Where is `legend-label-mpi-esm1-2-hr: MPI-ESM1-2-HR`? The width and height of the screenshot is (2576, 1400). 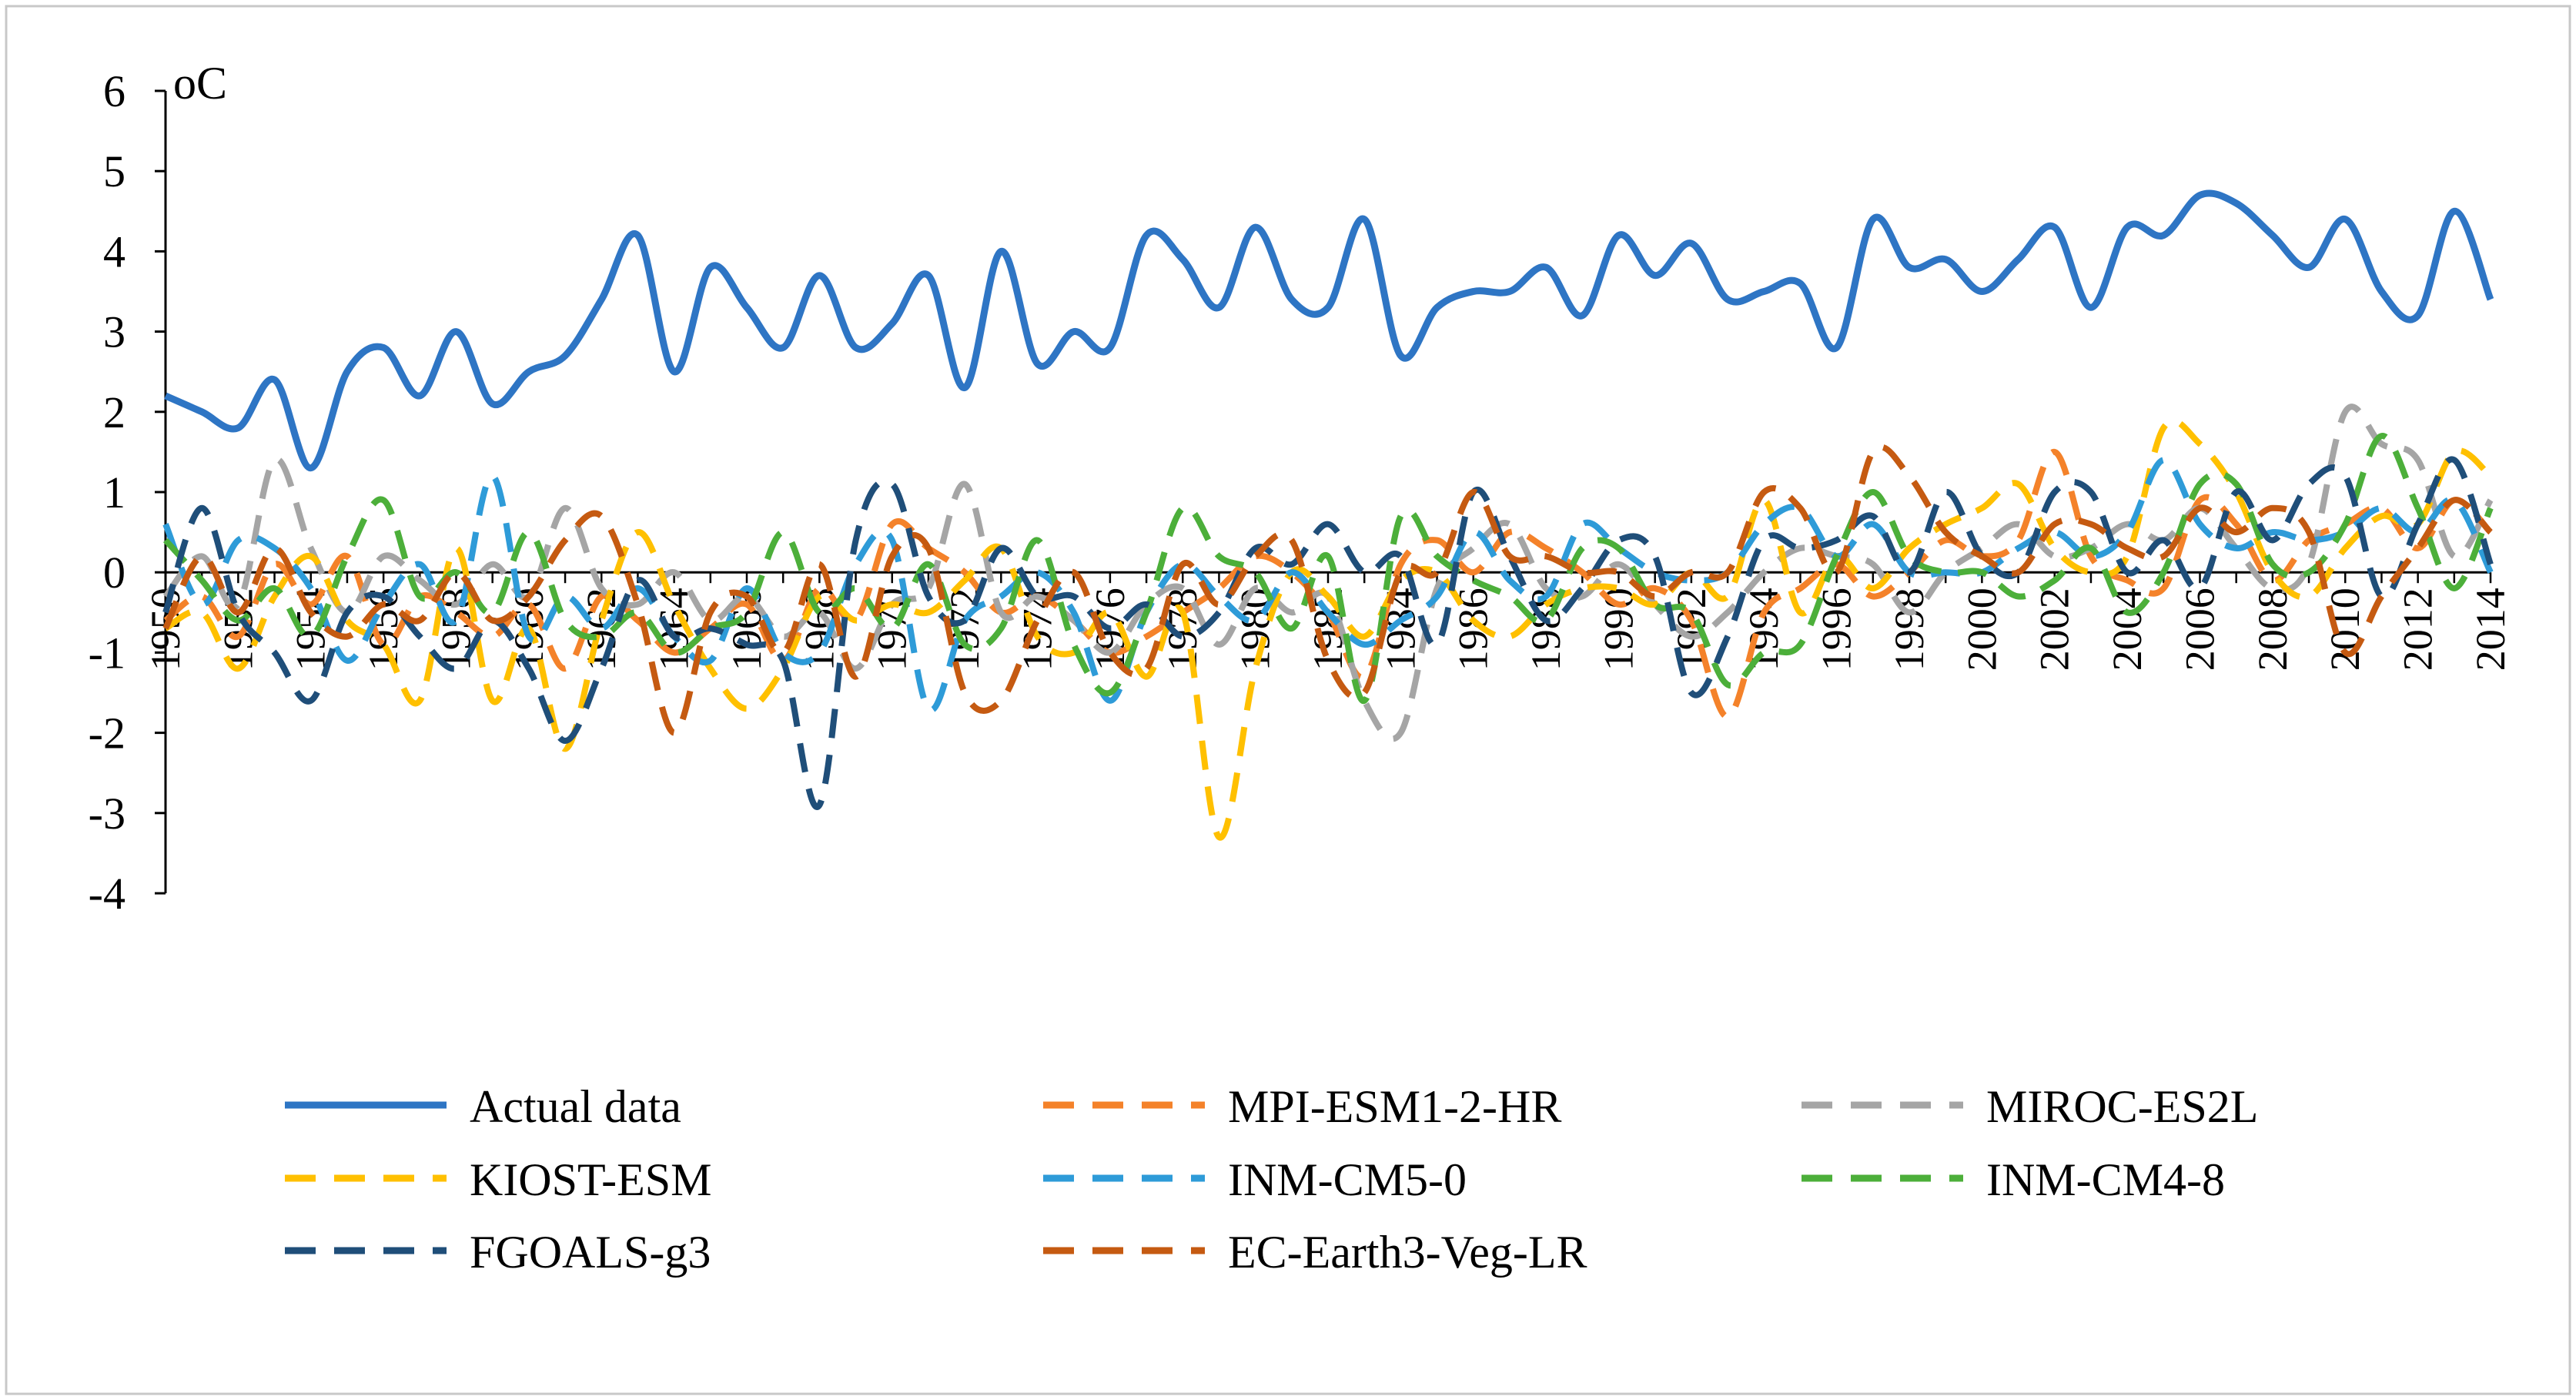 legend-label-mpi-esm1-2-hr: MPI-ESM1-2-HR is located at coordinates (1395, 1106).